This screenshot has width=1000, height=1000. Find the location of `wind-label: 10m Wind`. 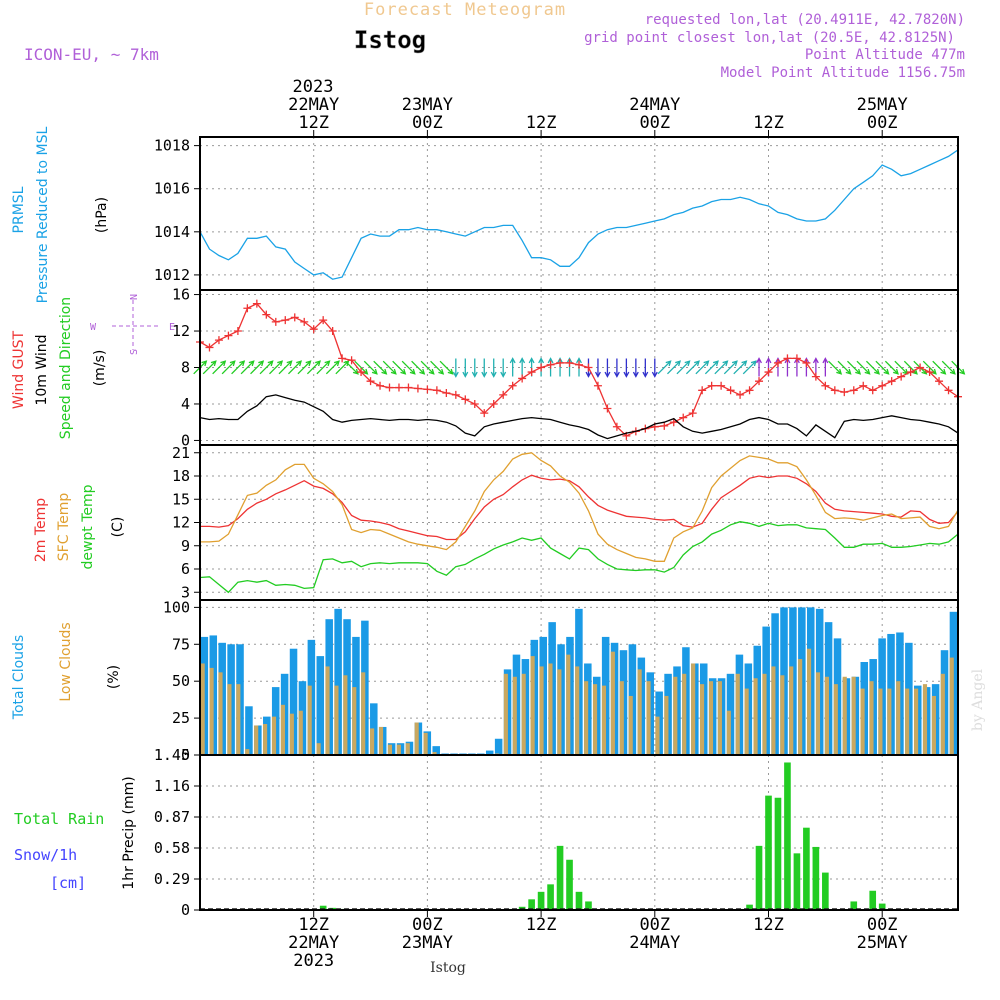

wind-label: 10m Wind is located at coordinates (42, 369).